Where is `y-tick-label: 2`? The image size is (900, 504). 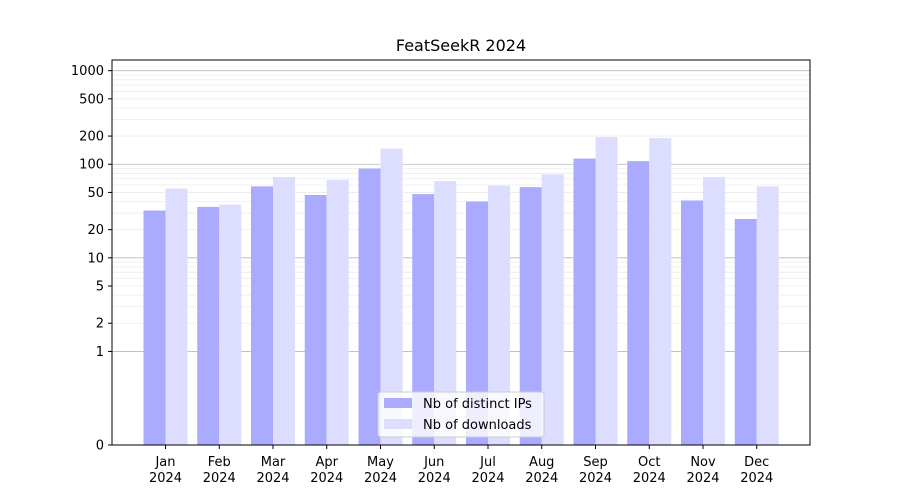 y-tick-label: 2 is located at coordinates (100, 324).